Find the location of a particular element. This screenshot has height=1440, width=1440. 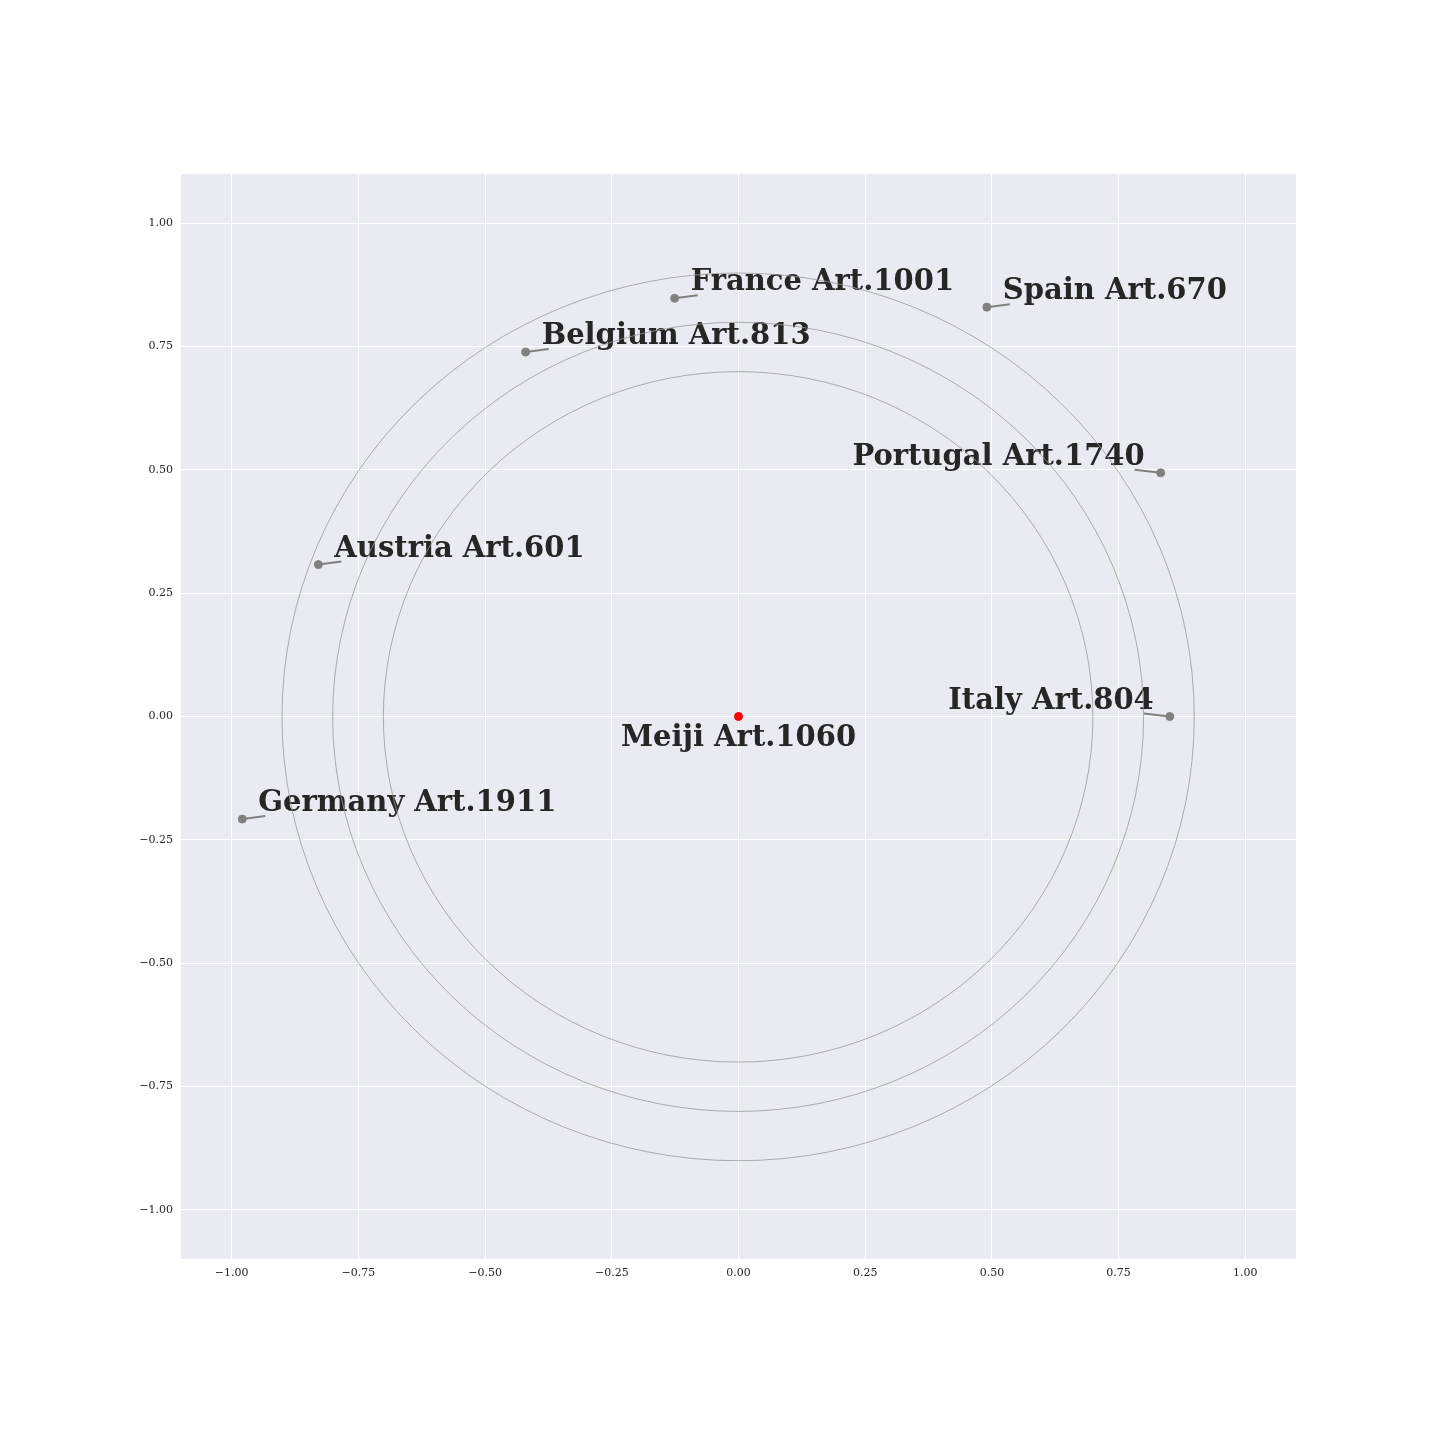

annotation: France Art.1001 is located at coordinates (822, 280).